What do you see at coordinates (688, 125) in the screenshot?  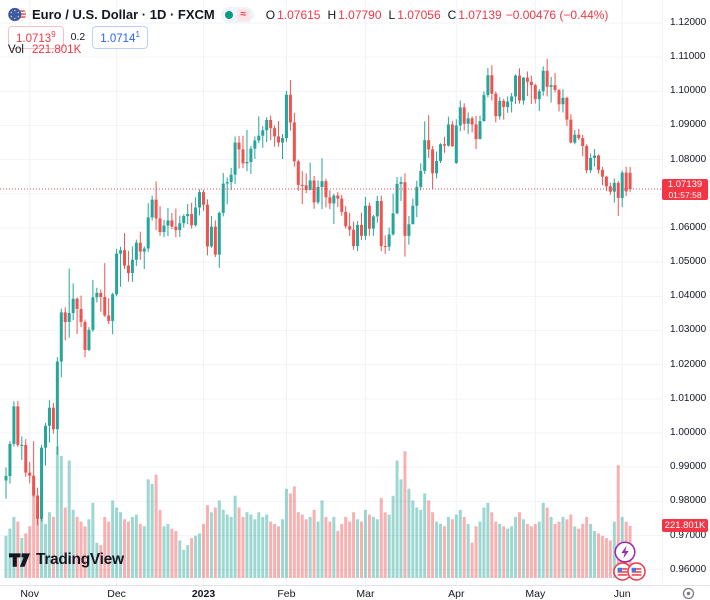 I see `price-label: 1.09000` at bounding box center [688, 125].